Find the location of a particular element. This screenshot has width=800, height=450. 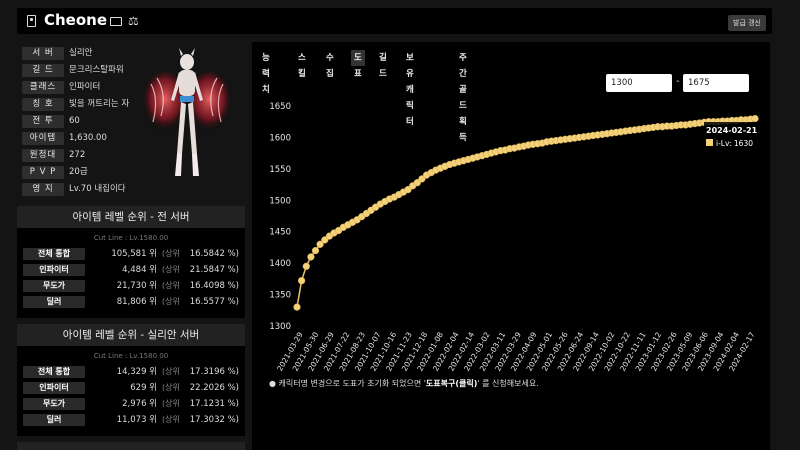

tab-0: 능력치 is located at coordinates (266, 74).